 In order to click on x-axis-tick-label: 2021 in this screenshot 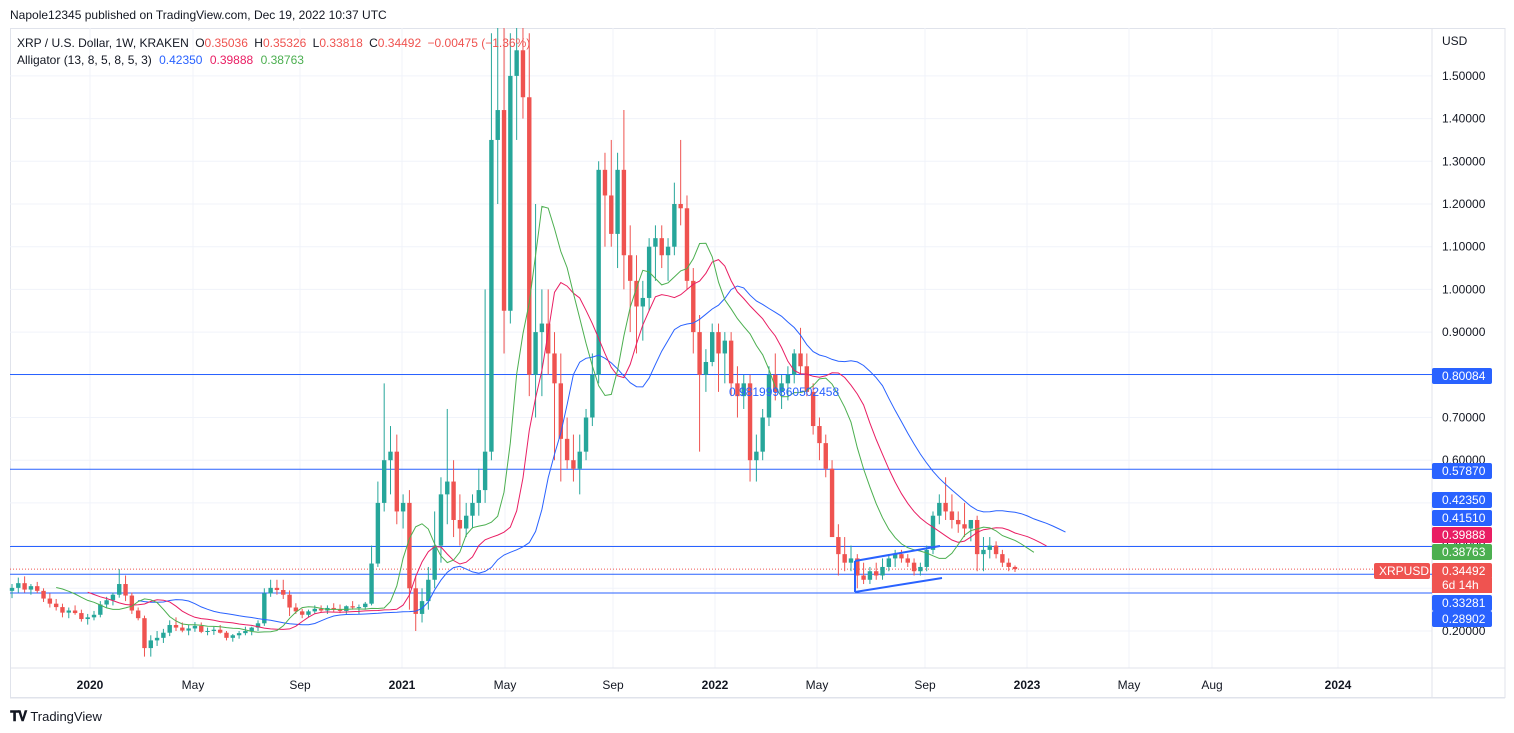, I will do `click(402, 685)`.